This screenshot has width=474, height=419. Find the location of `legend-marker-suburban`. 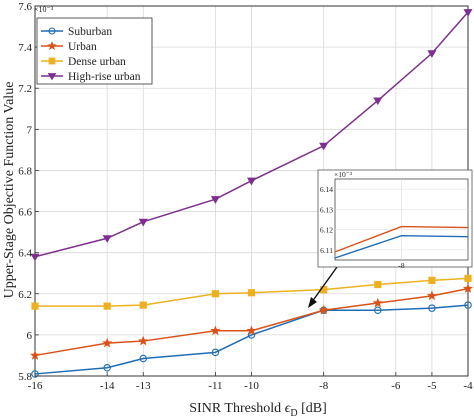

legend-marker-suburban is located at coordinates (52, 31).